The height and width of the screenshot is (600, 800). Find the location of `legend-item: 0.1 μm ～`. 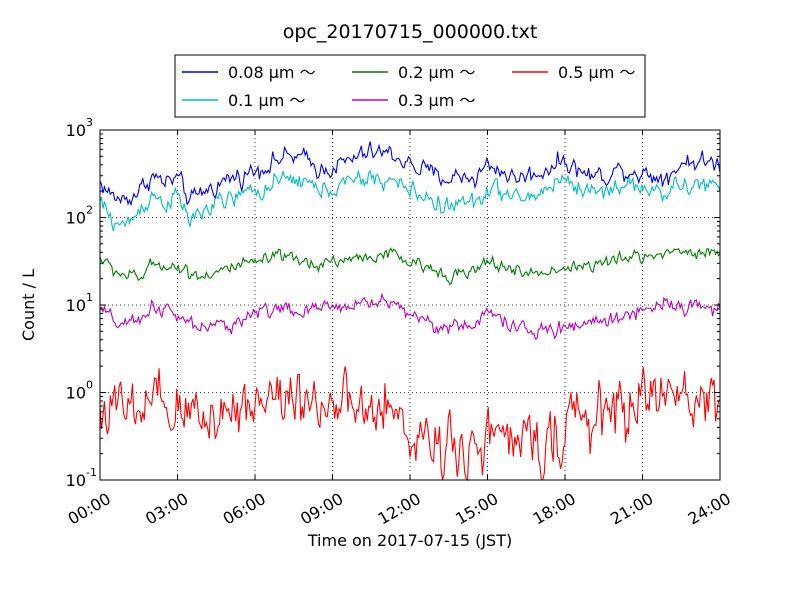

legend-item: 0.1 μm ～ is located at coordinates (243, 100).